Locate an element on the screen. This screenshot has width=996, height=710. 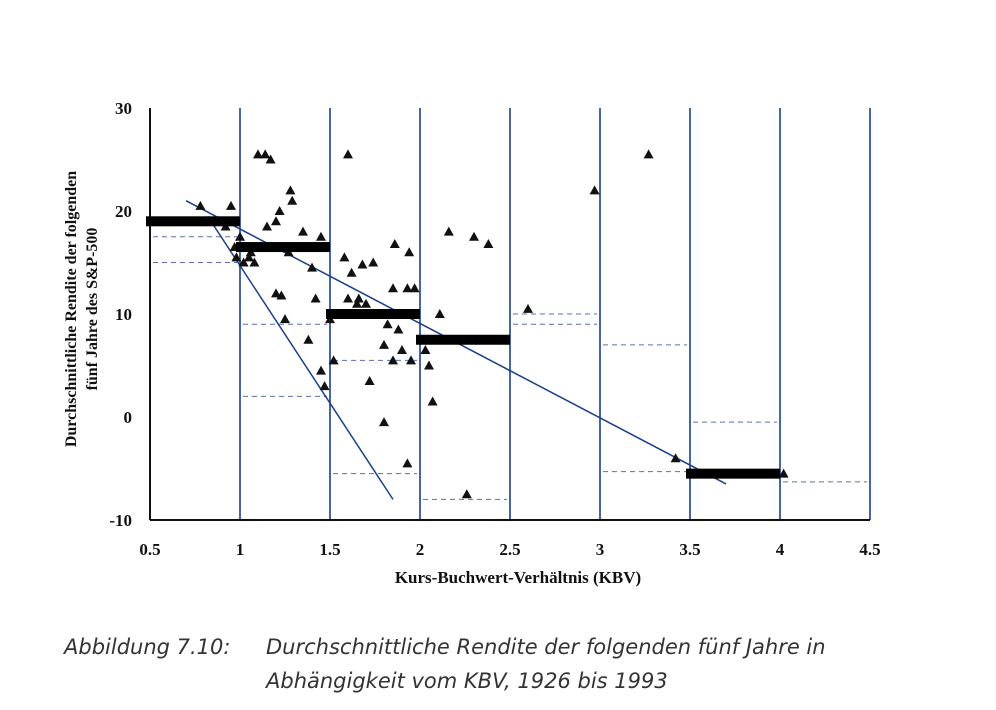
x-tick-label-0: 0.5 is located at coordinates (149, 549).